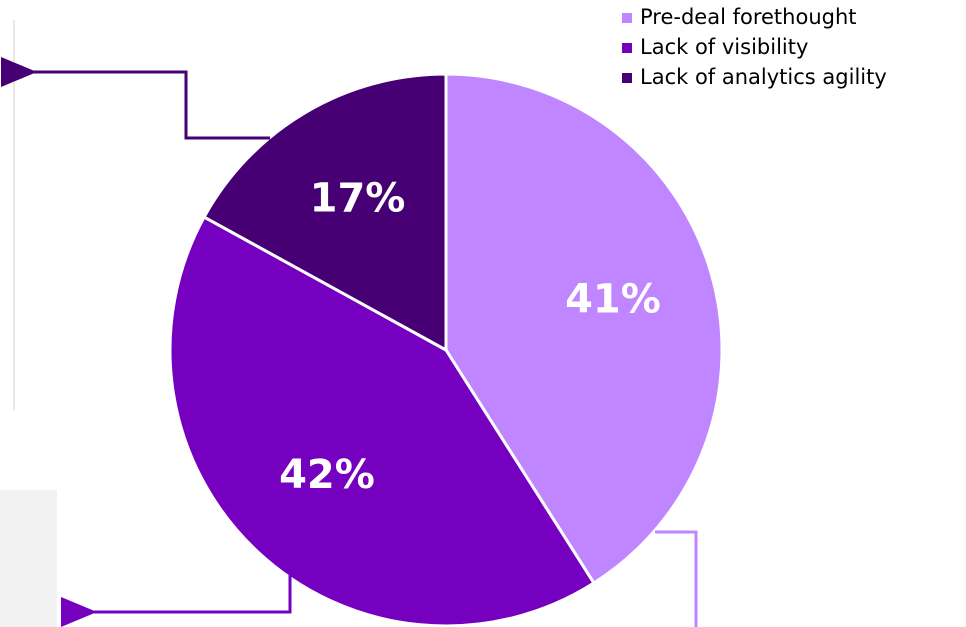  What do you see at coordinates (28, 558) in the screenshot?
I see `side-panel` at bounding box center [28, 558].